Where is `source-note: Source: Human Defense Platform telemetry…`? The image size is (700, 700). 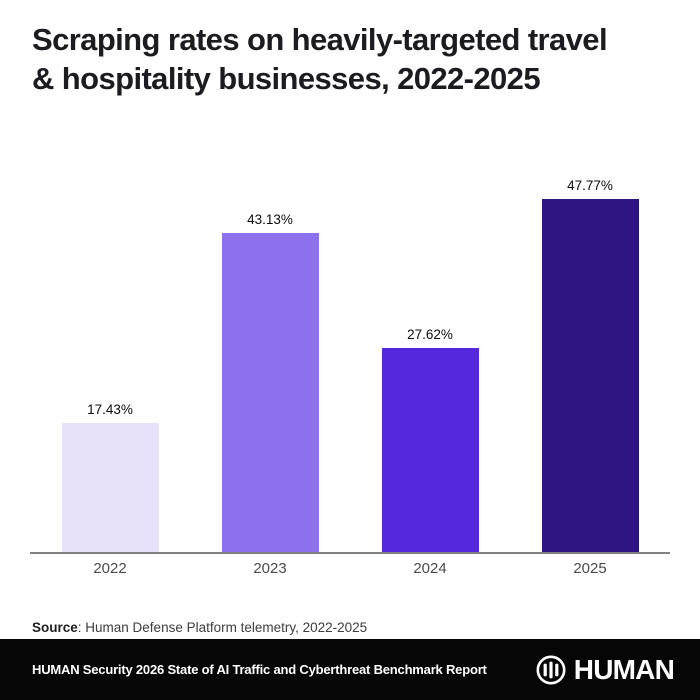
source-note: Source: Human Defense Platform telemetry… is located at coordinates (199, 627).